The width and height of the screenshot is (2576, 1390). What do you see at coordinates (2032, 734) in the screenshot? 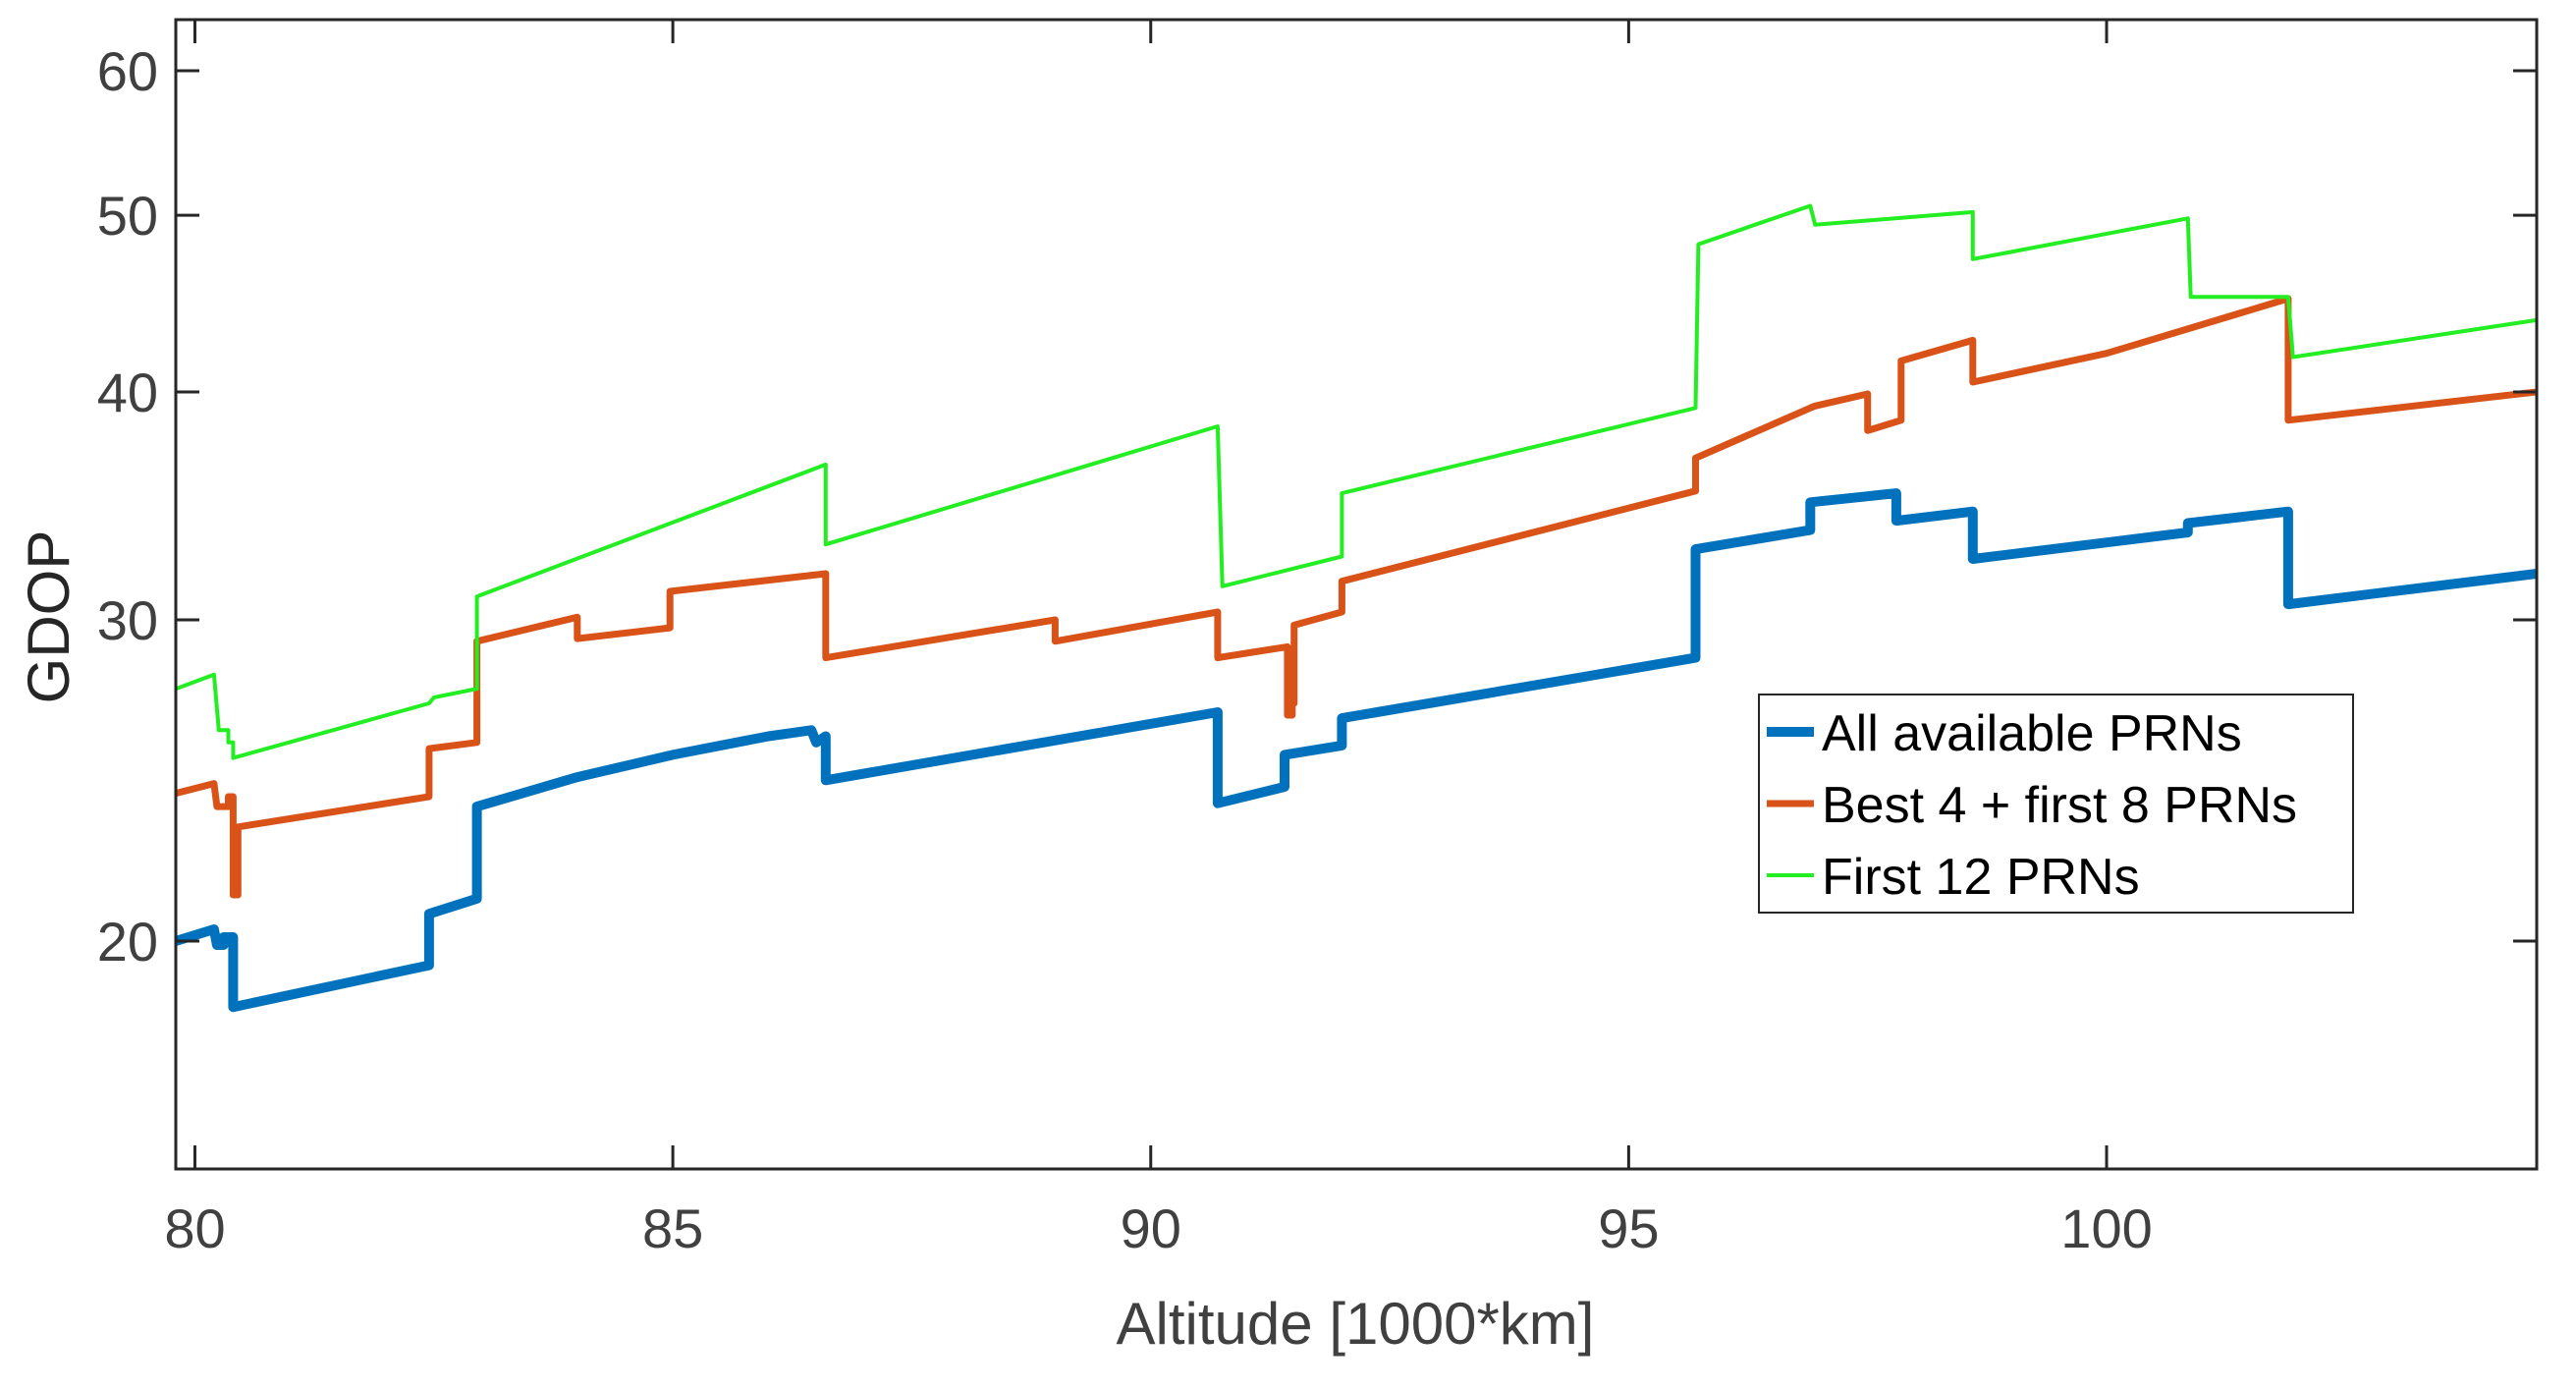
I see `legend-entry-label: All available PRNs` at bounding box center [2032, 734].